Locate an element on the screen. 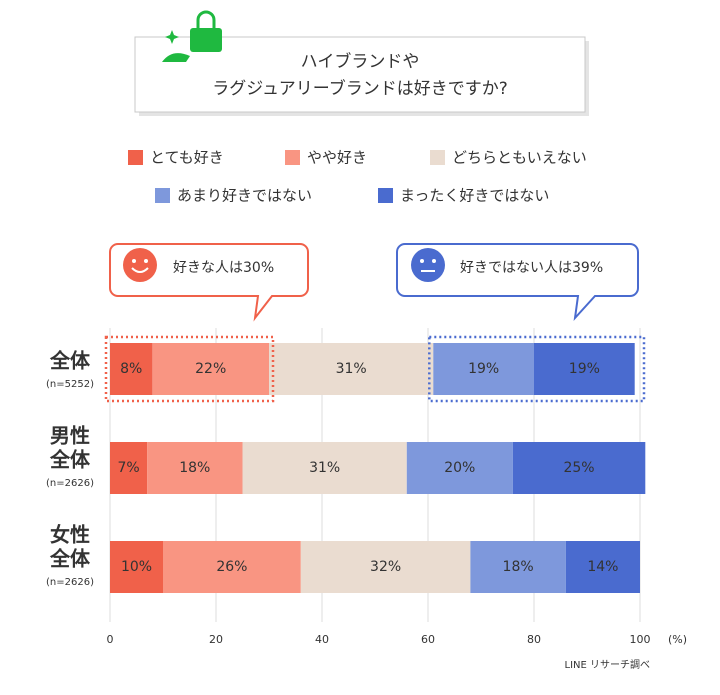 The height and width of the screenshot is (695, 720). callout-dislike is located at coordinates (517, 282).